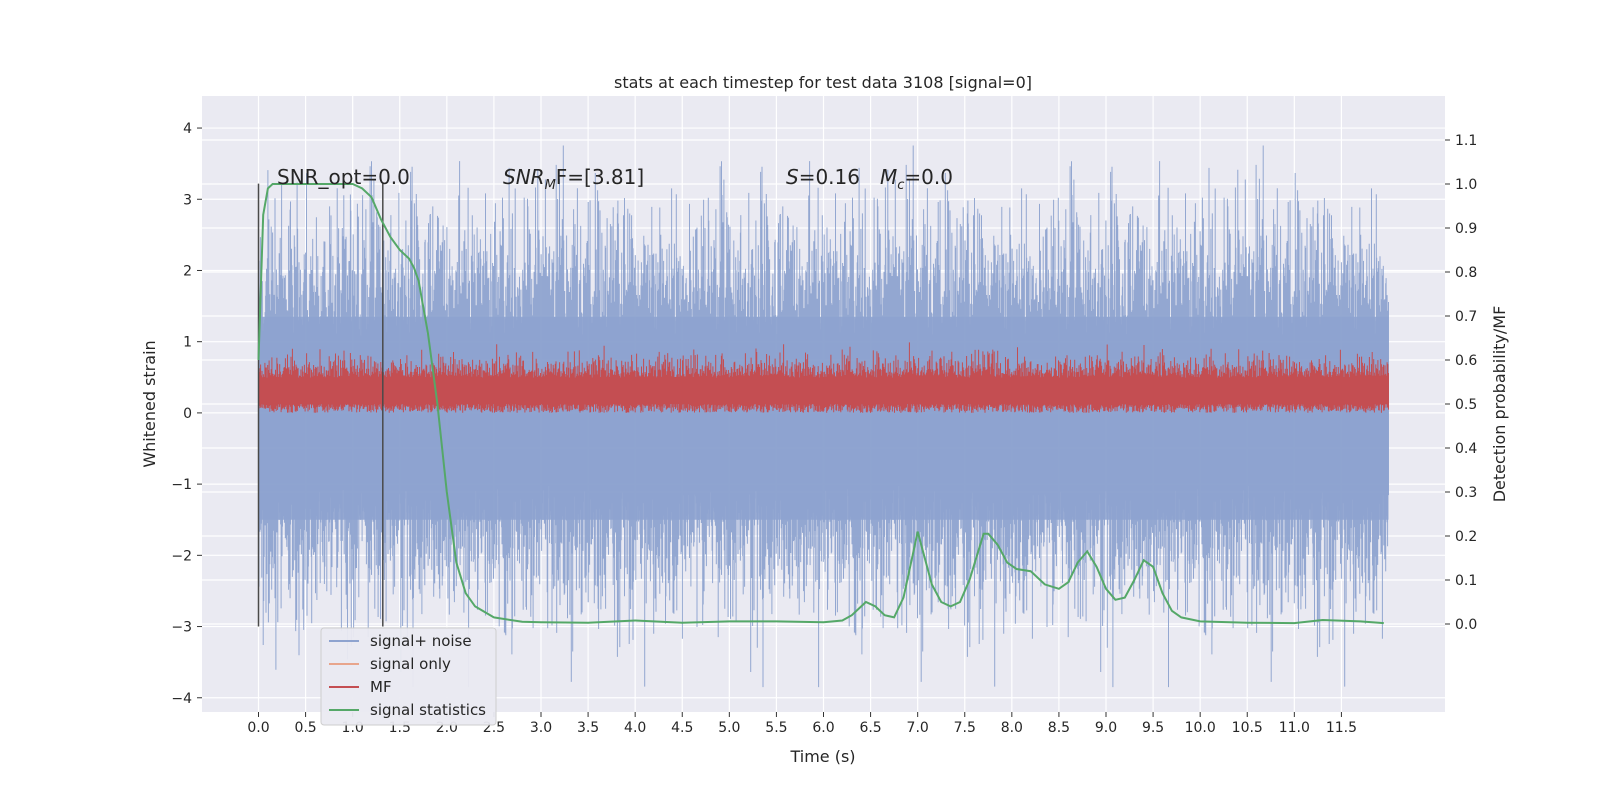 This screenshot has width=1600, height=800. What do you see at coordinates (343, 177) in the screenshot?
I see `annotation-snr-opt: SNR_opt=0.0` at bounding box center [343, 177].